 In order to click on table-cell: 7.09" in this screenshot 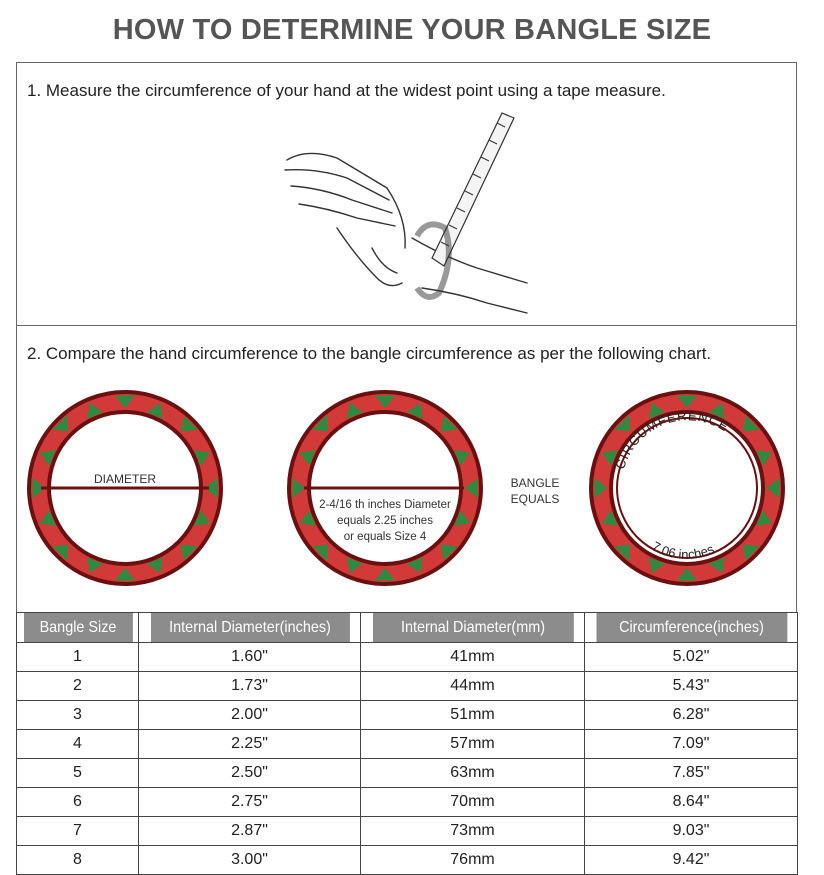, I will do `click(691, 744)`.